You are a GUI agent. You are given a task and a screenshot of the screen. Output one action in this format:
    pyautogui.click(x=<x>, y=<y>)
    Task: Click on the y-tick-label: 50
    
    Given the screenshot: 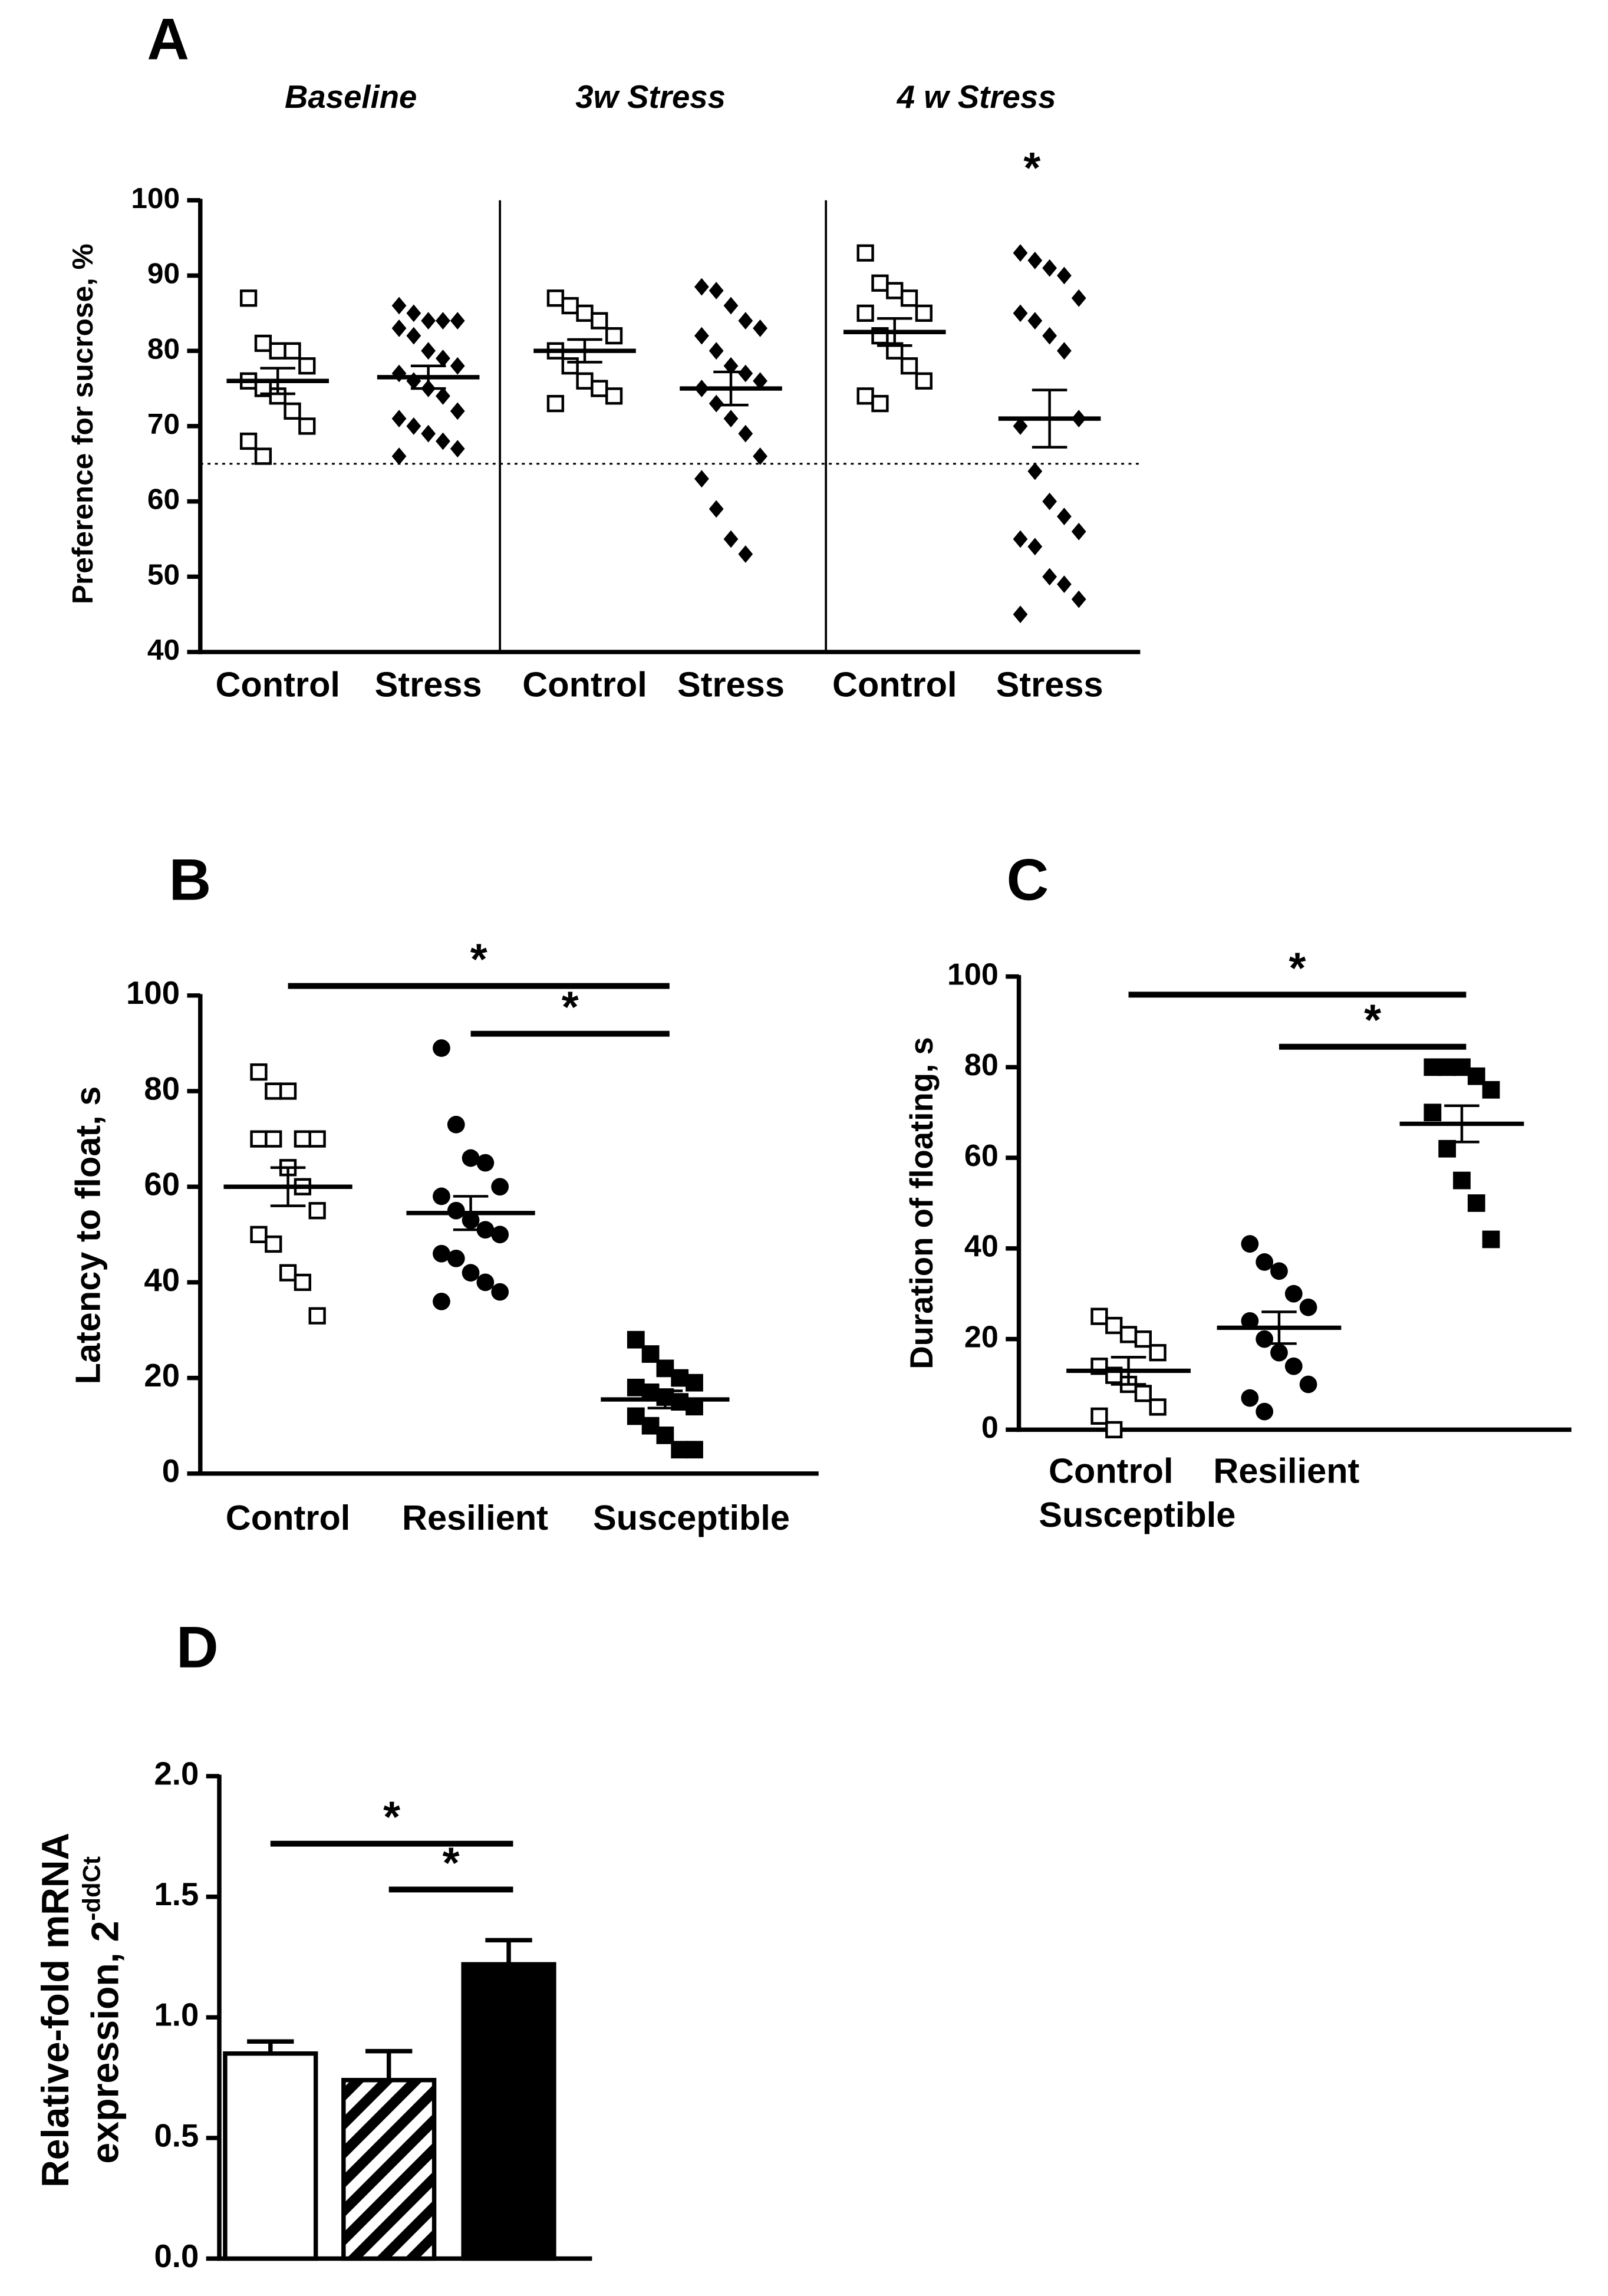 What is the action you would take?
    pyautogui.click(x=163, y=574)
    